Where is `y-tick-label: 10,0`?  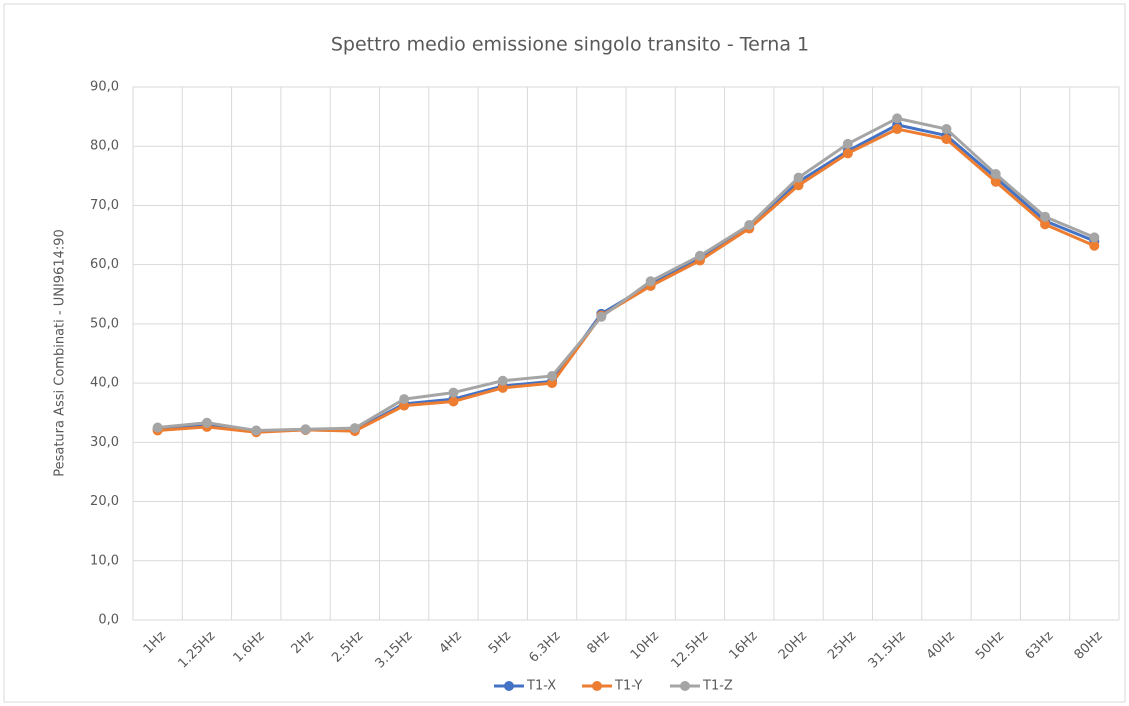 y-tick-label: 10,0 is located at coordinates (104, 560).